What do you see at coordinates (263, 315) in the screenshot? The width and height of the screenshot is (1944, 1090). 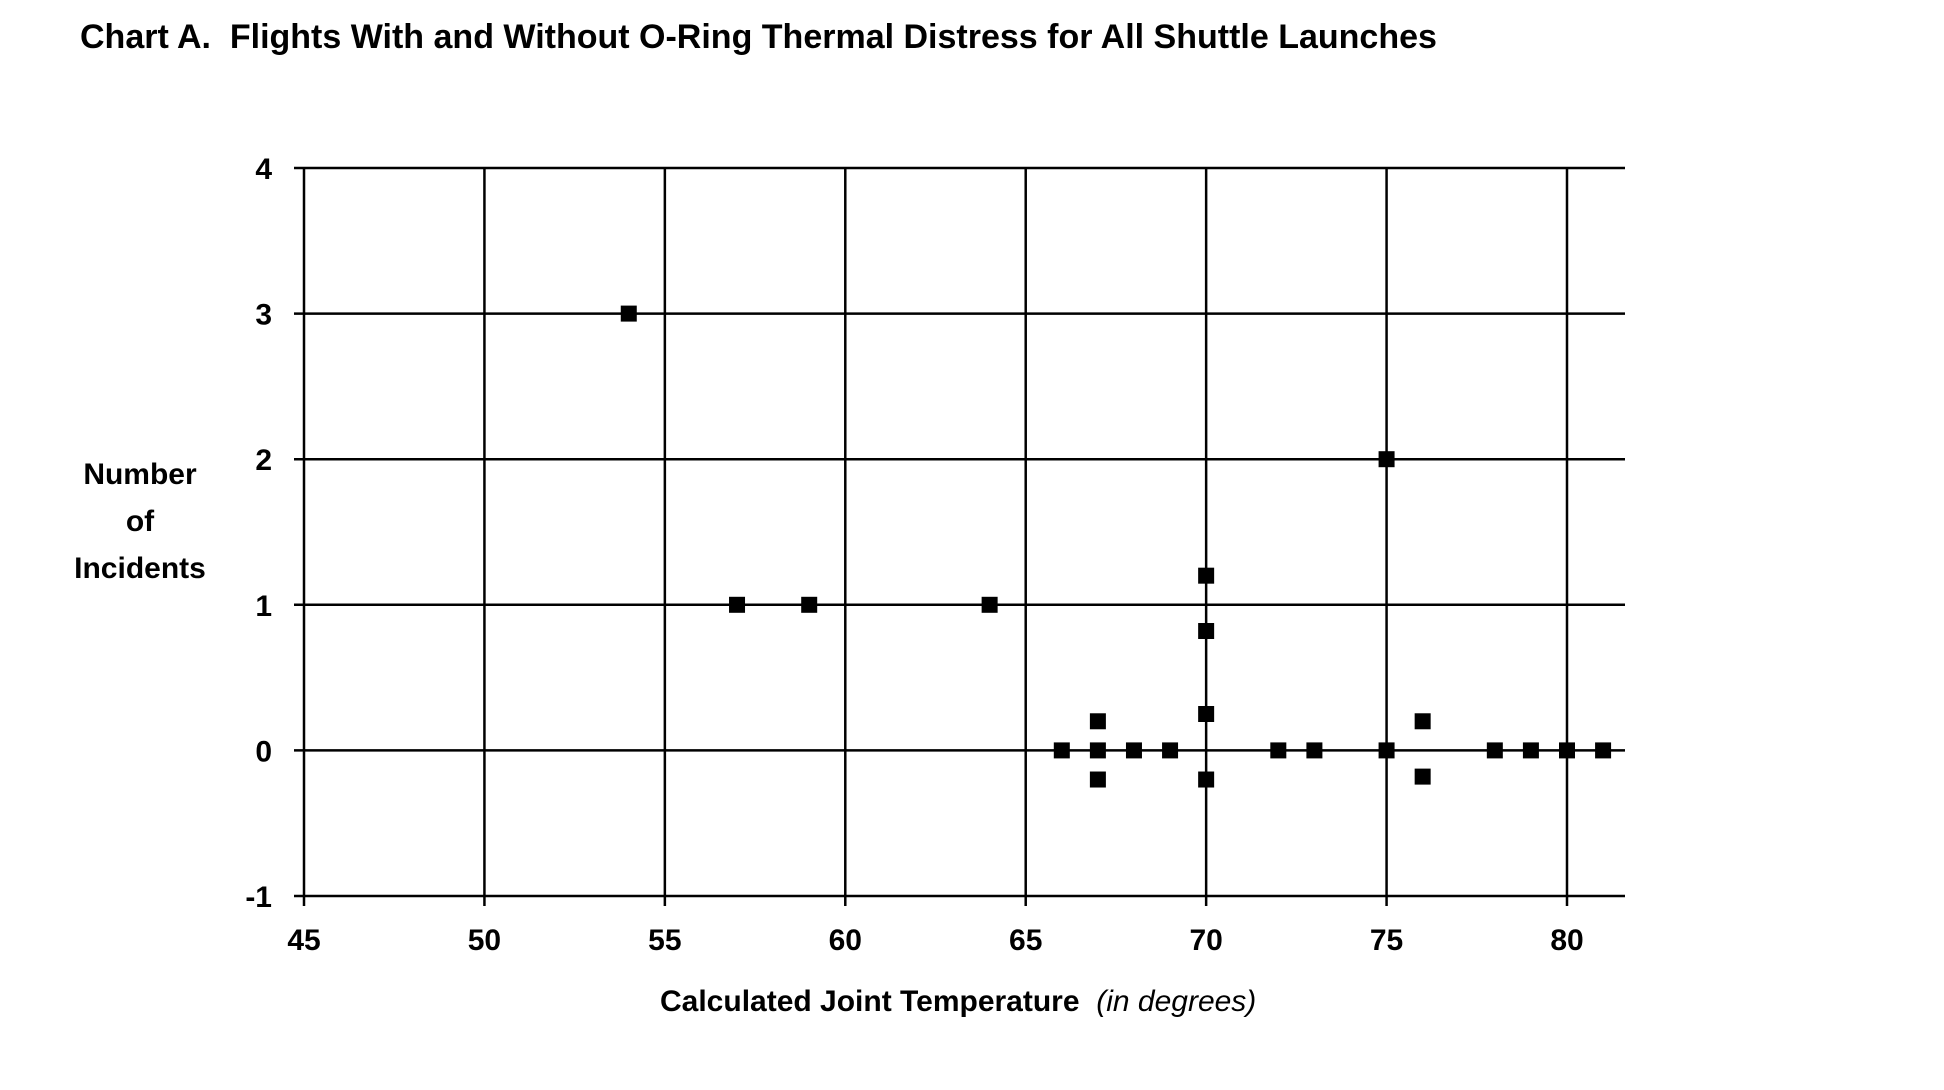 I see `y-tick-label: 3` at bounding box center [263, 315].